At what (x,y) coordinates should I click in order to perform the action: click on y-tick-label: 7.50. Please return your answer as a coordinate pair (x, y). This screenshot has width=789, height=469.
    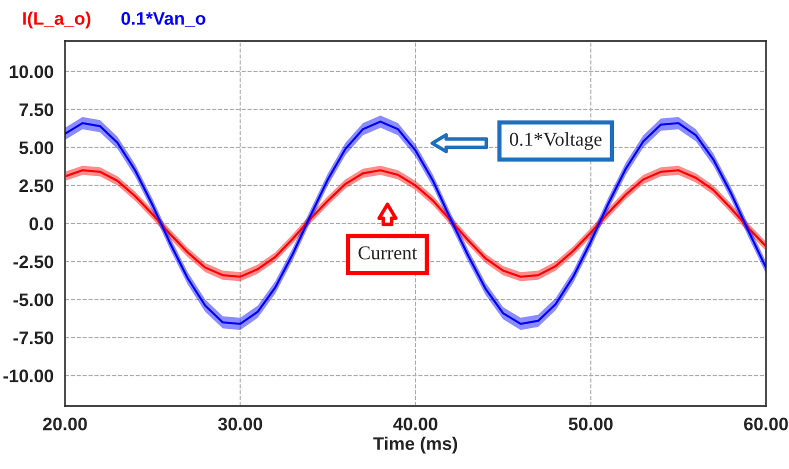
    Looking at the image, I should click on (37, 109).